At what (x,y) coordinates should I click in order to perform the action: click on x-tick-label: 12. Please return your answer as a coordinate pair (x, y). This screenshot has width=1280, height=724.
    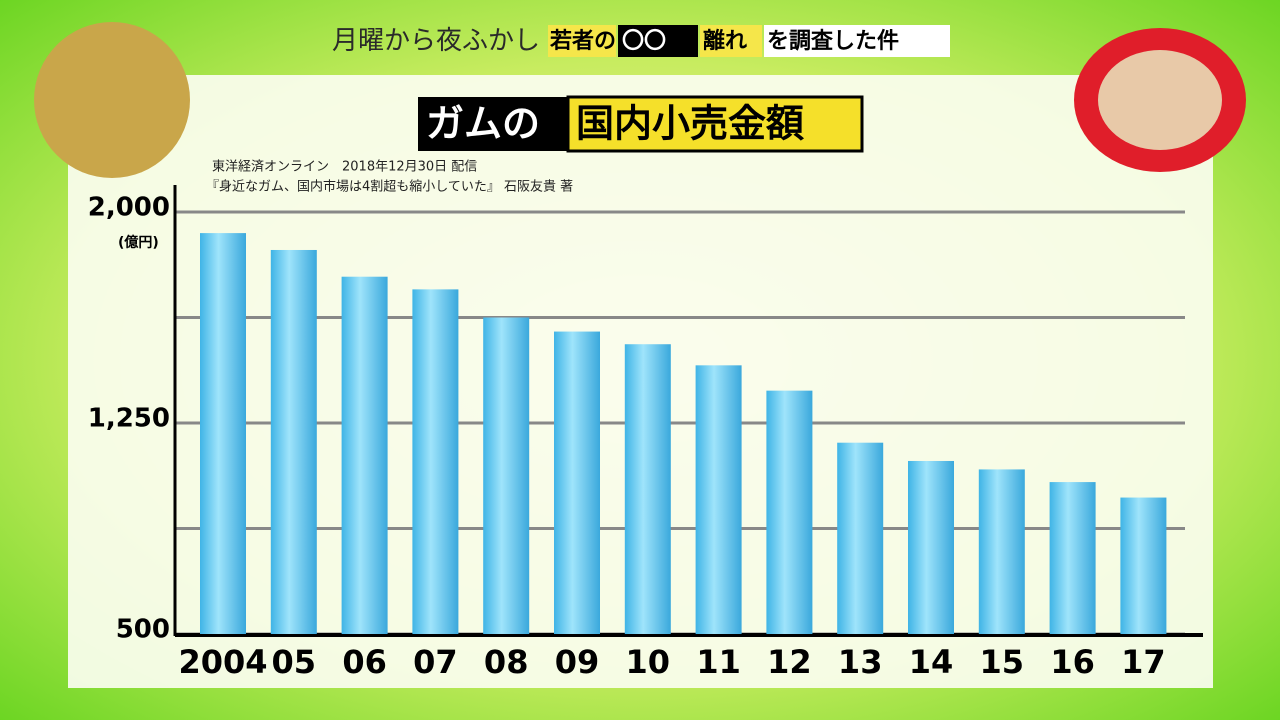
    Looking at the image, I should click on (789, 662).